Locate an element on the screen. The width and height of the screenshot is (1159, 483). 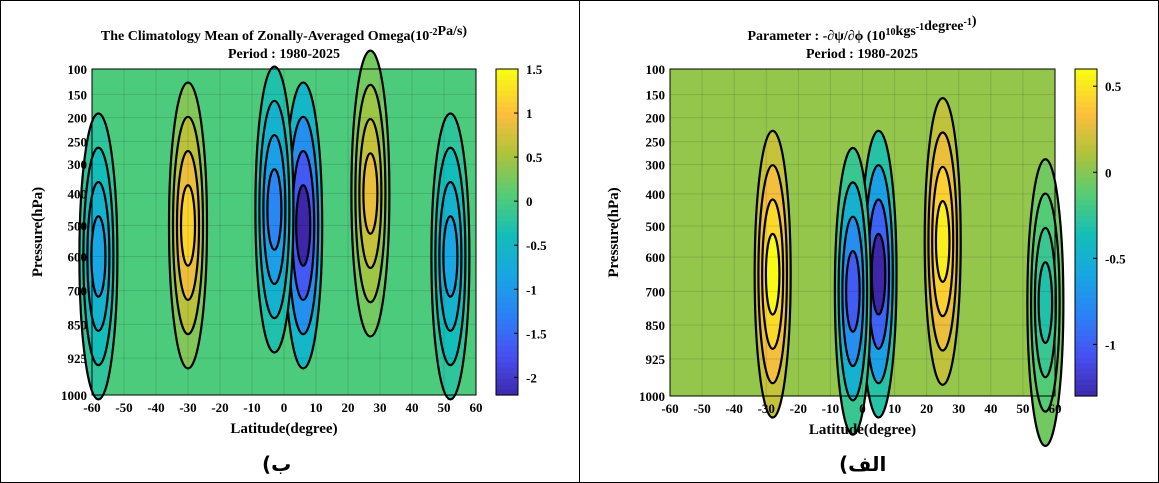
colorbar-tick-label: -2 is located at coordinates (531, 377).